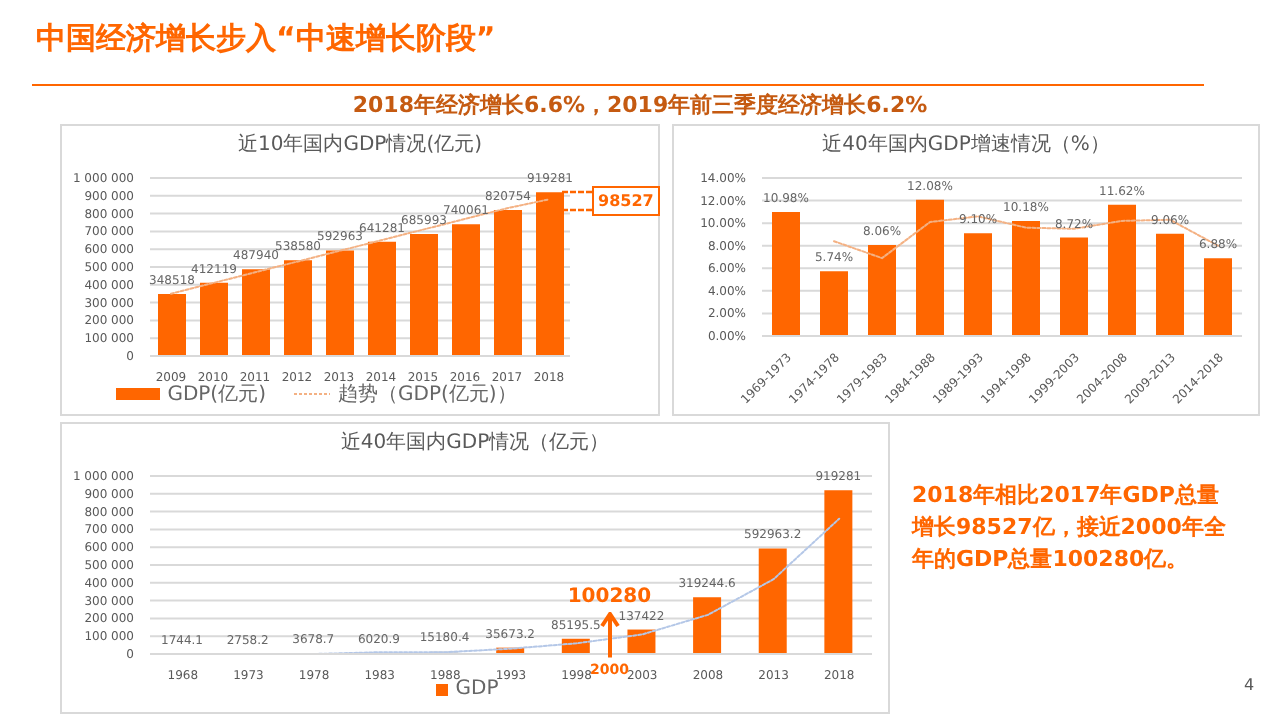  I want to click on text: 2018年经济增长6.6%，2019年前三季度经济增长6.2%, so click(640, 105).